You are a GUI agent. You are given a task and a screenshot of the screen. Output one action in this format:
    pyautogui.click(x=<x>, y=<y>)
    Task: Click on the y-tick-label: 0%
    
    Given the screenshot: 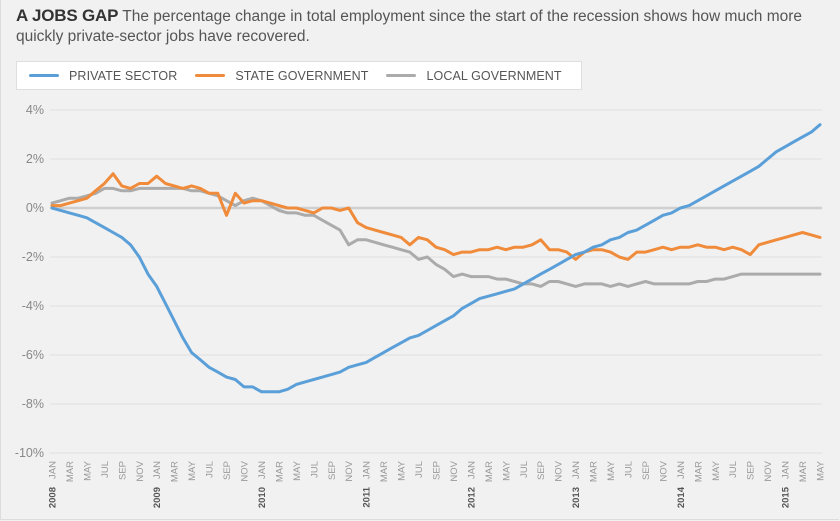 What is the action you would take?
    pyautogui.click(x=35, y=208)
    